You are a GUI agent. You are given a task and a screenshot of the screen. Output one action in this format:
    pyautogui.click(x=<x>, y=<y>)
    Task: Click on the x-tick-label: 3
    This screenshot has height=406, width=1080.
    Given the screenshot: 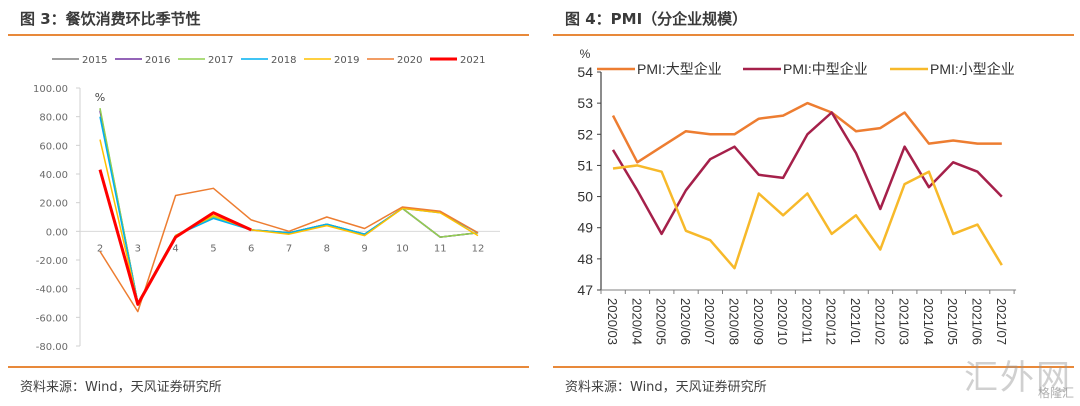 What is the action you would take?
    pyautogui.click(x=138, y=248)
    